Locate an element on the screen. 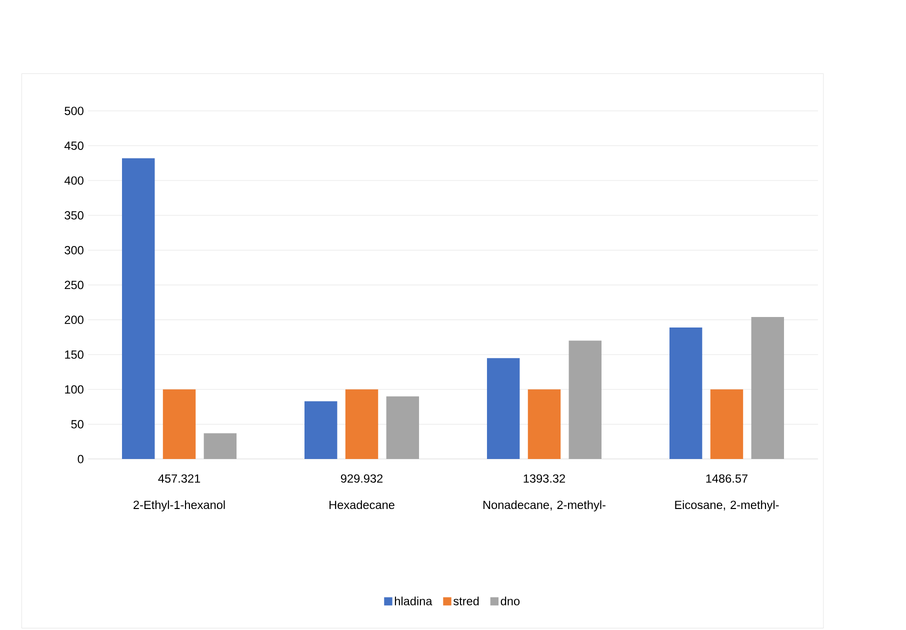 The width and height of the screenshot is (906, 630). category-label: 1393.32 Nonadecane, 2-methyl- is located at coordinates (544, 493).